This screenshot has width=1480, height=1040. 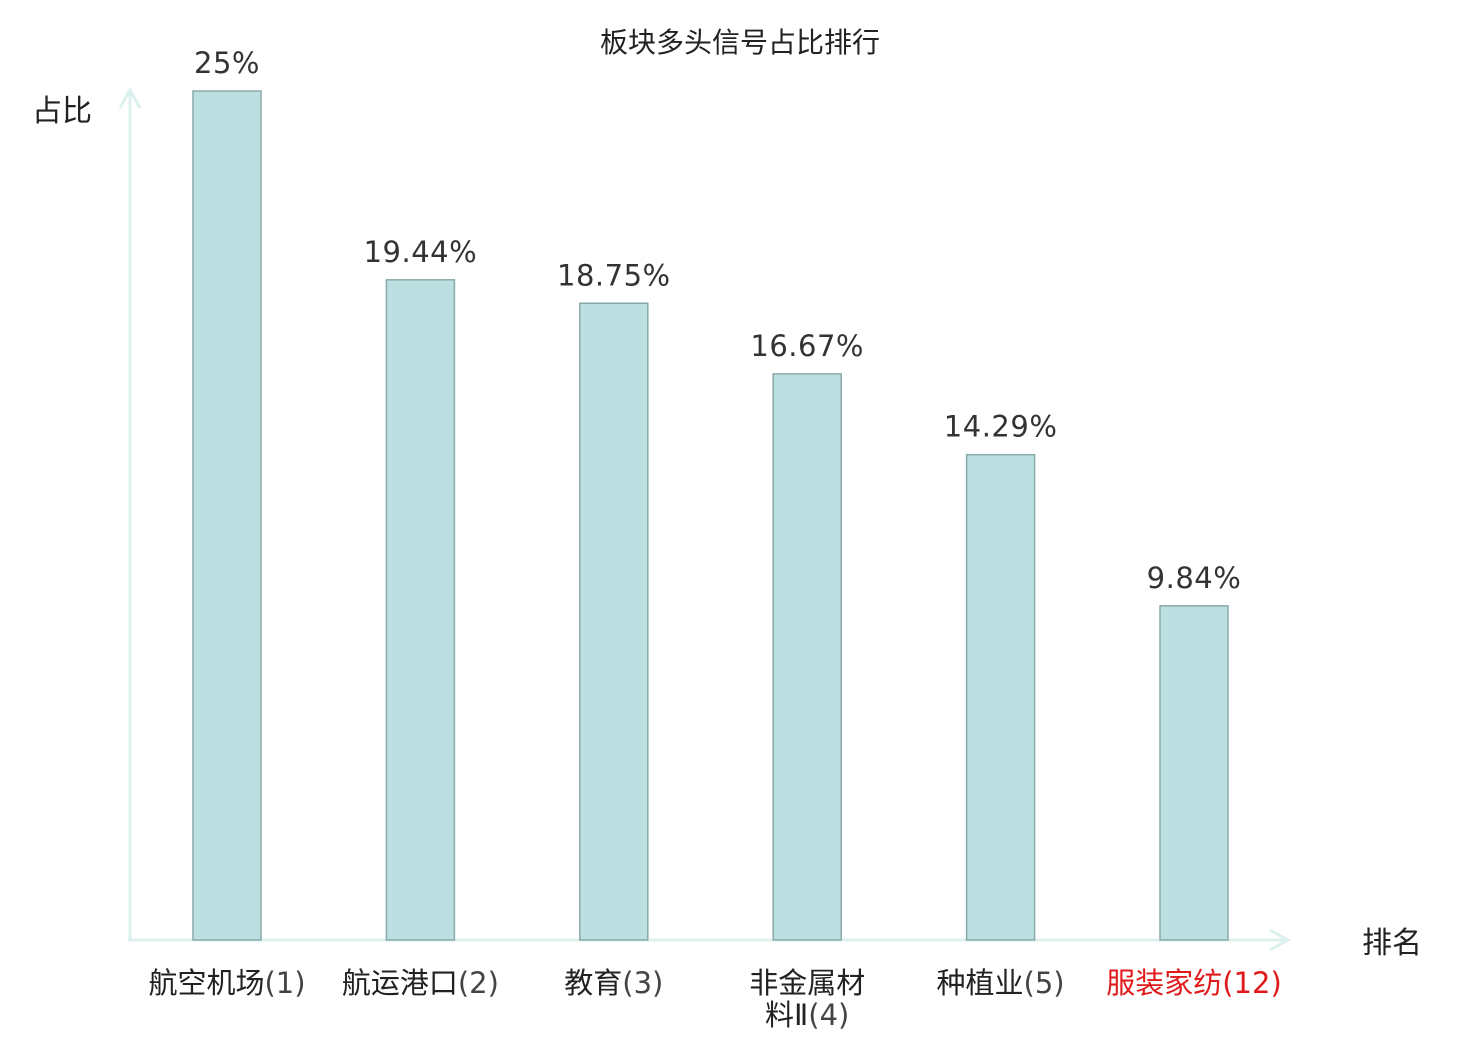 What do you see at coordinates (1280, 940) in the screenshot?
I see `x-axis-arrow` at bounding box center [1280, 940].